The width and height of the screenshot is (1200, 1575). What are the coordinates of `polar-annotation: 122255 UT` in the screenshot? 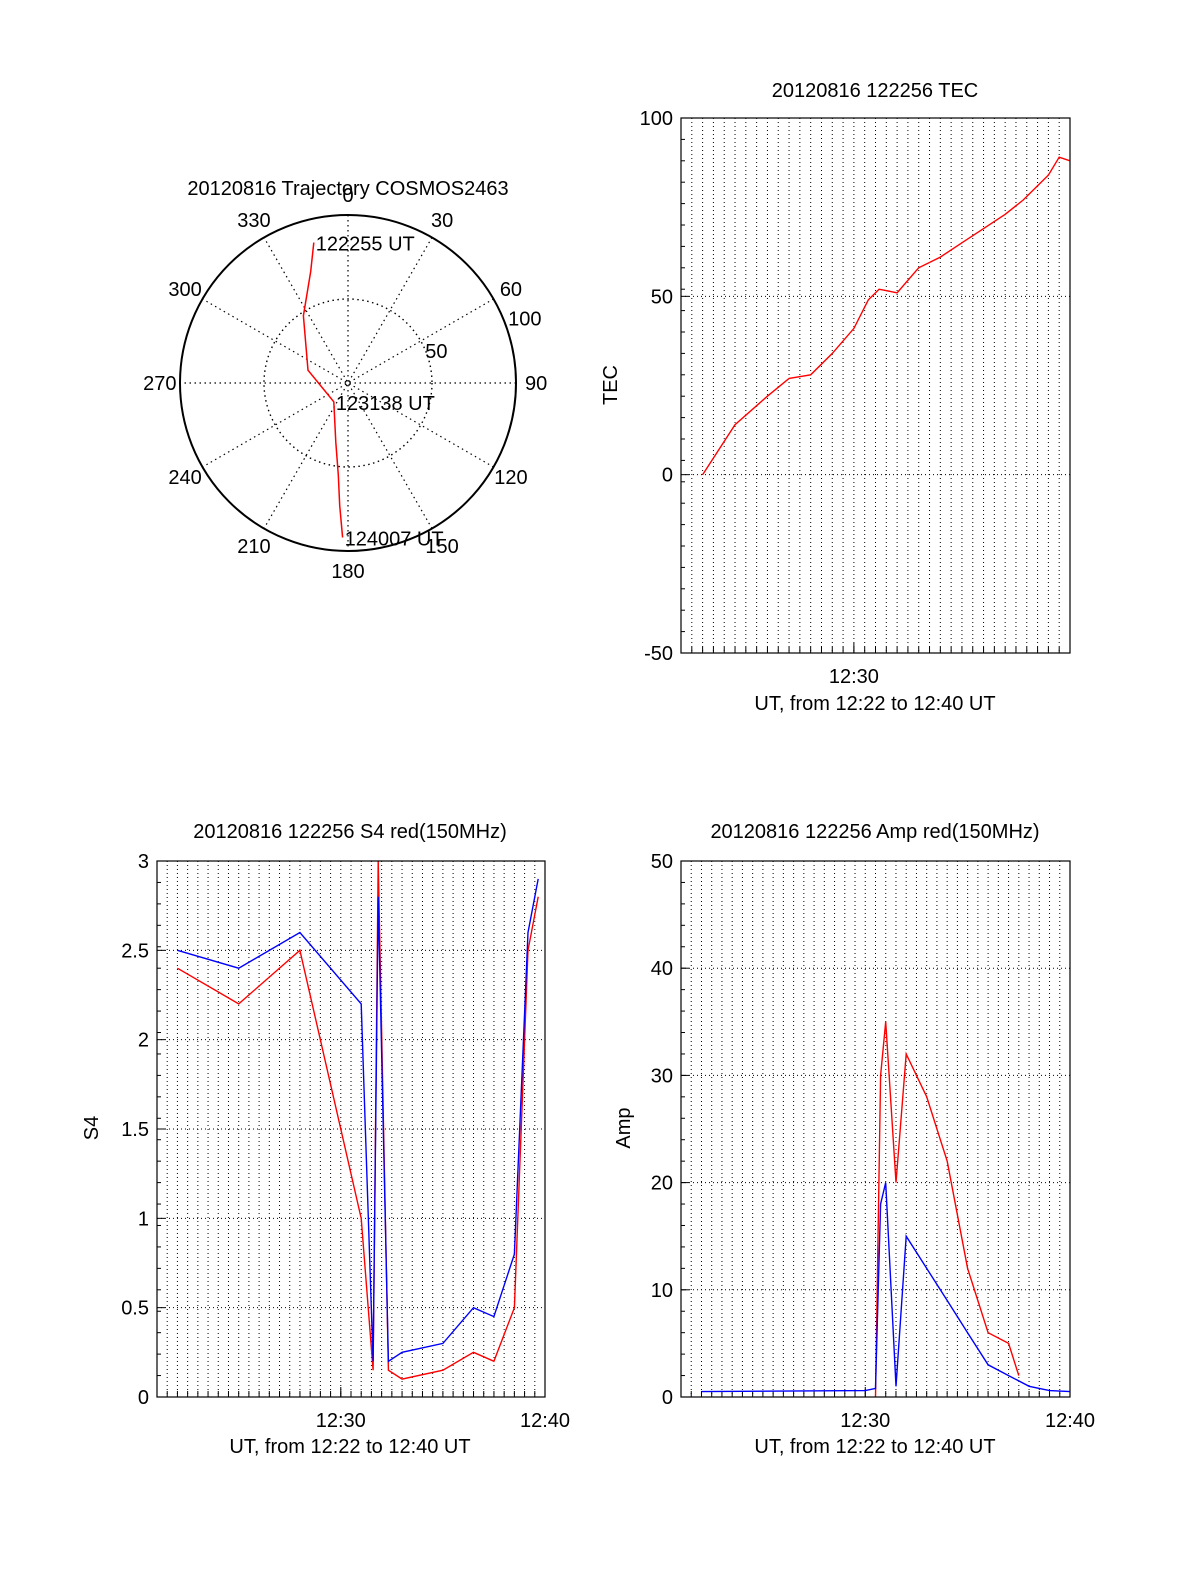 It's located at (365, 245).